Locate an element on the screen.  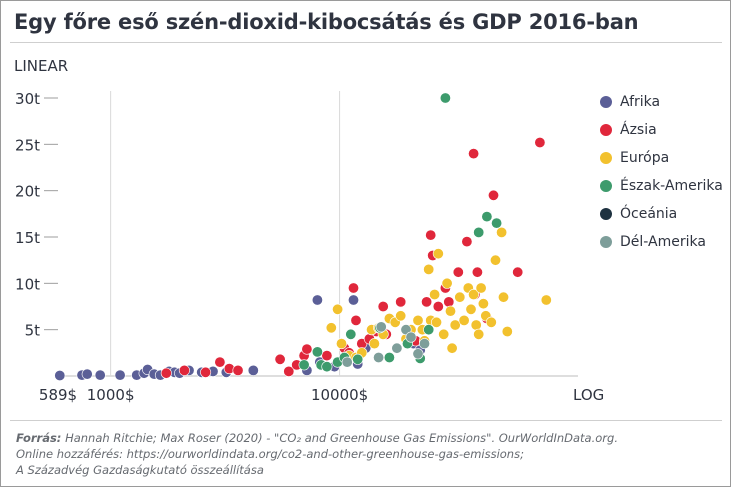
x-tick-label: 1000$ is located at coordinates (111, 395).